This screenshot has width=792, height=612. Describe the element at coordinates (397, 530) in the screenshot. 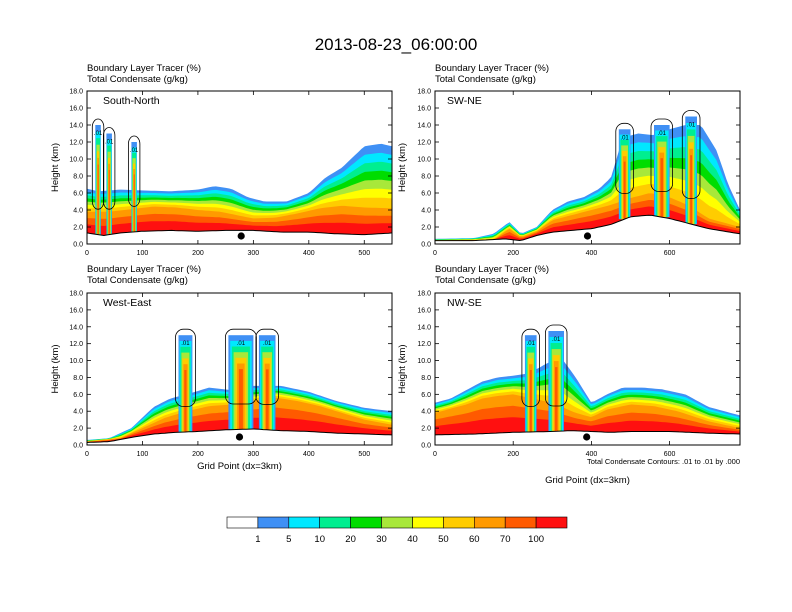

I see `colorbar: 1 5 10 20 30 40 50 60 70 100` at that location.